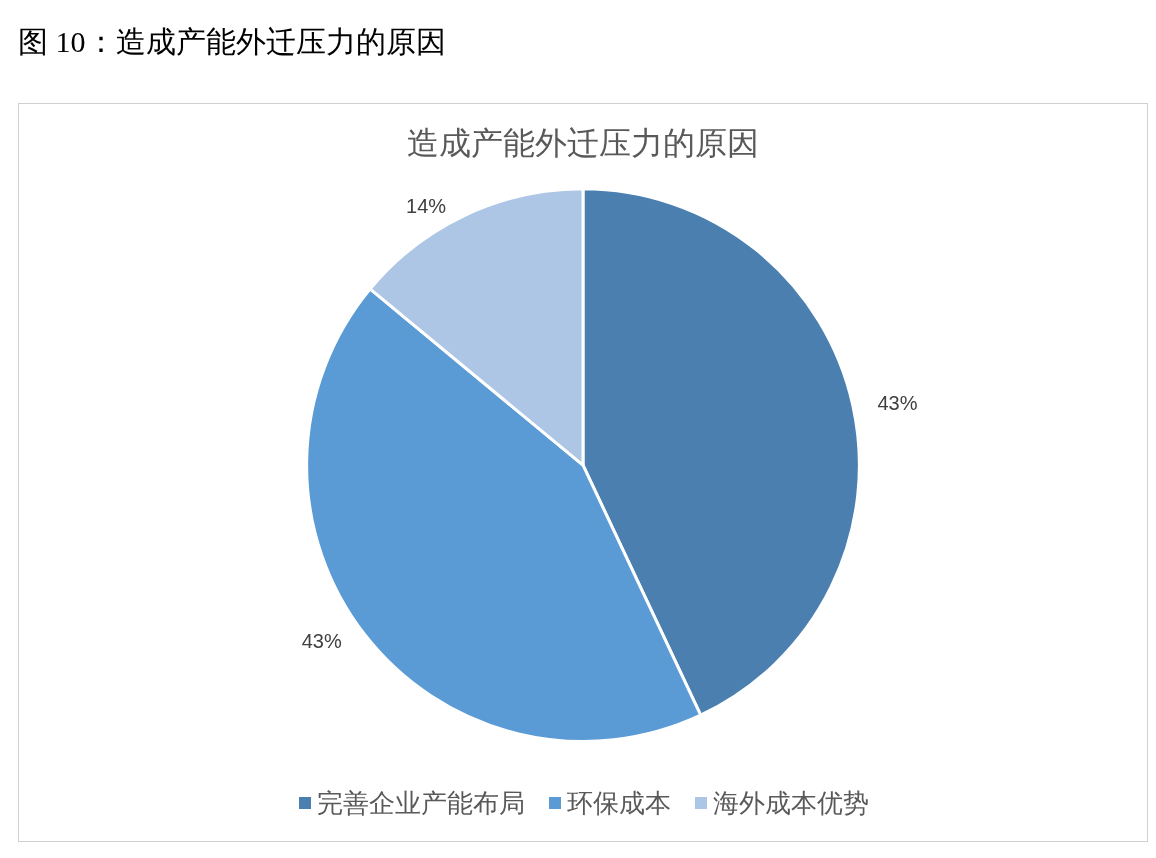 The width and height of the screenshot is (1156, 858). Describe the element at coordinates (583, 143) in the screenshot. I see `chart-title: 造成产能外迁压力的原因` at that location.